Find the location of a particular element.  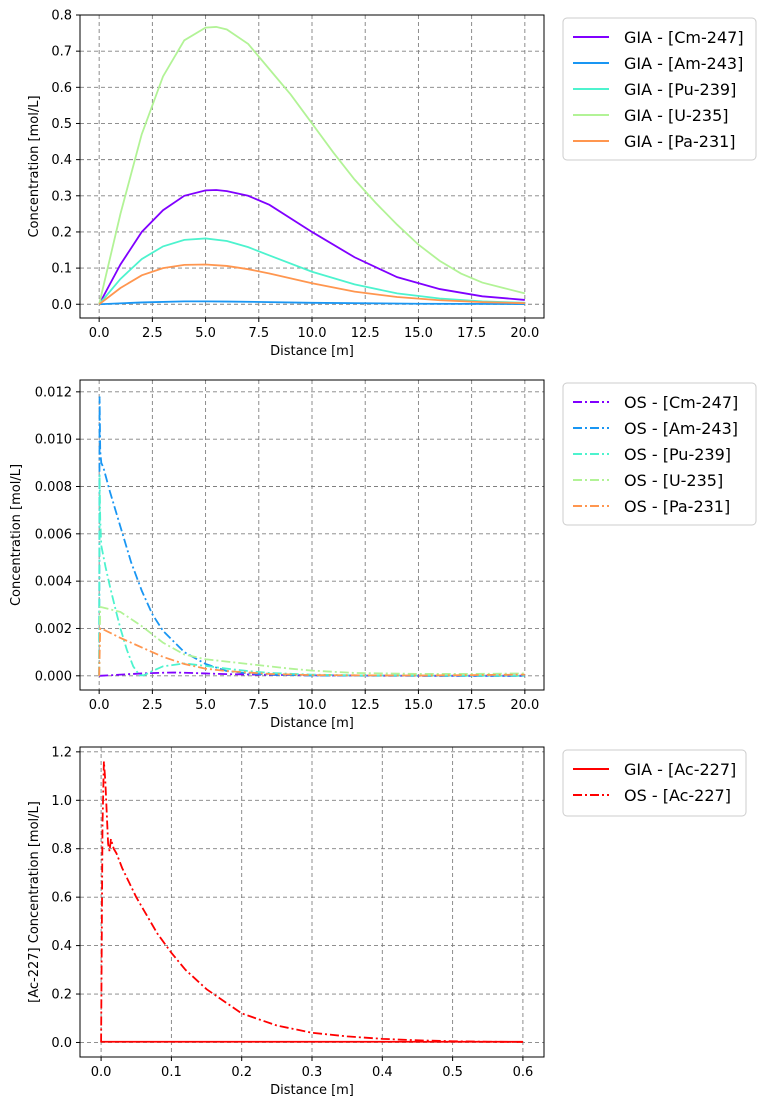

y-tick-label: 0.012 is located at coordinates (53, 392).